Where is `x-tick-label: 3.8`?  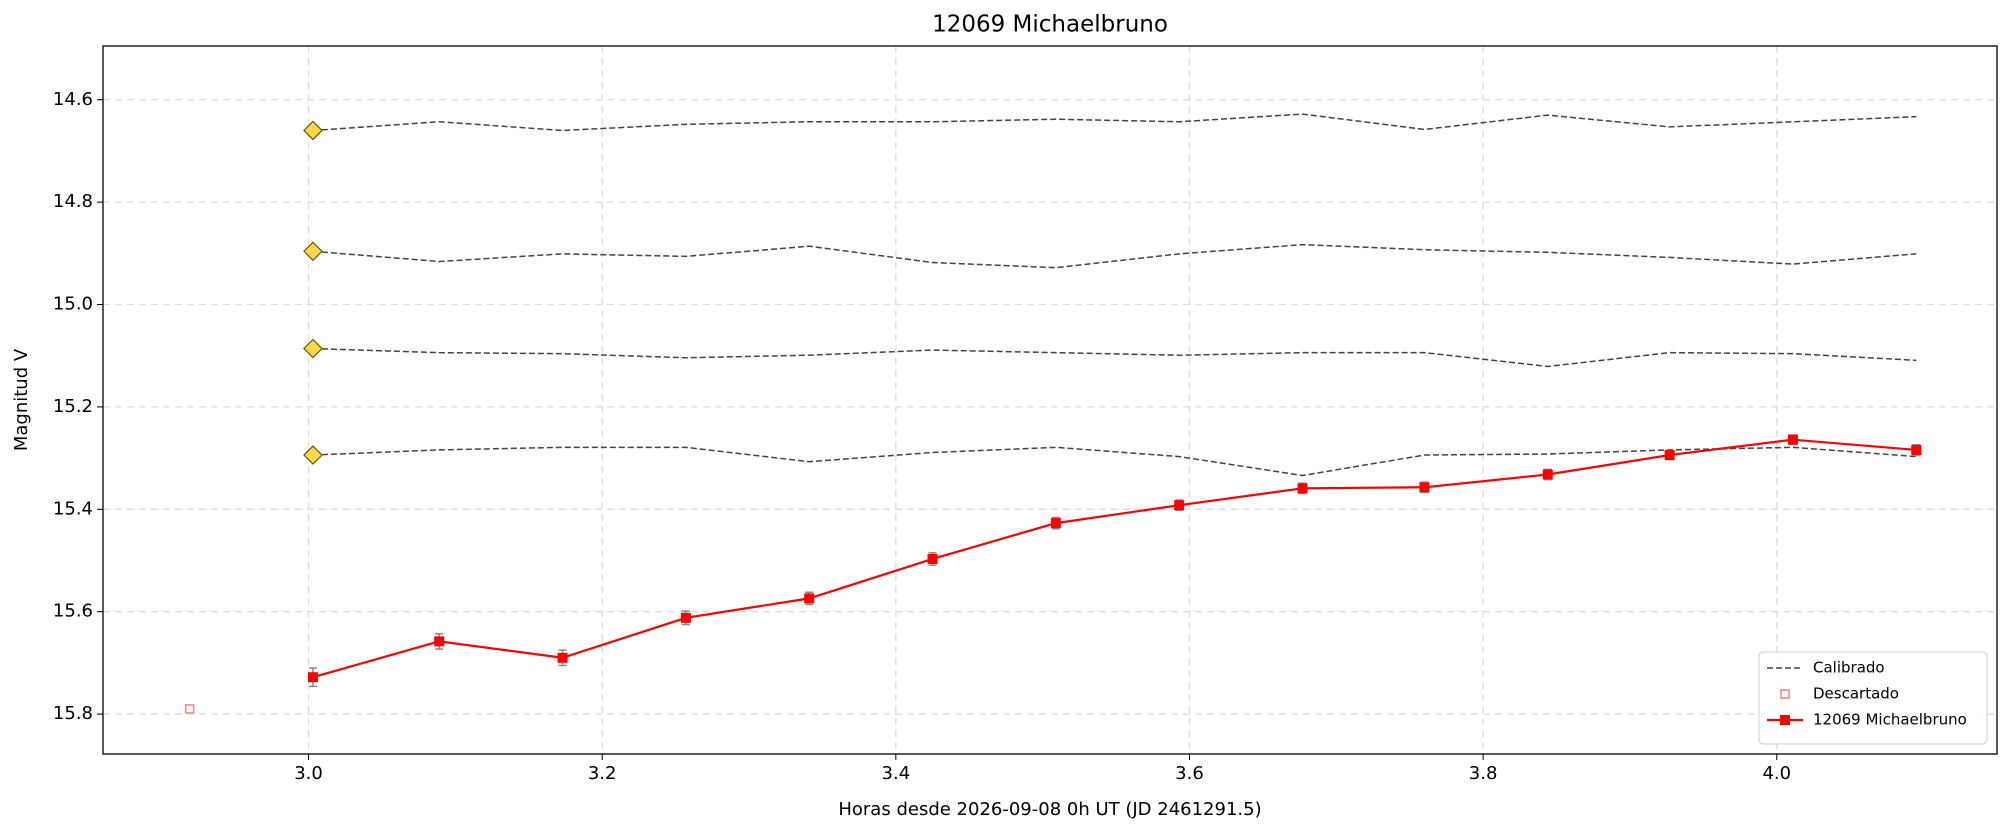
x-tick-label: 3.8 is located at coordinates (1483, 773).